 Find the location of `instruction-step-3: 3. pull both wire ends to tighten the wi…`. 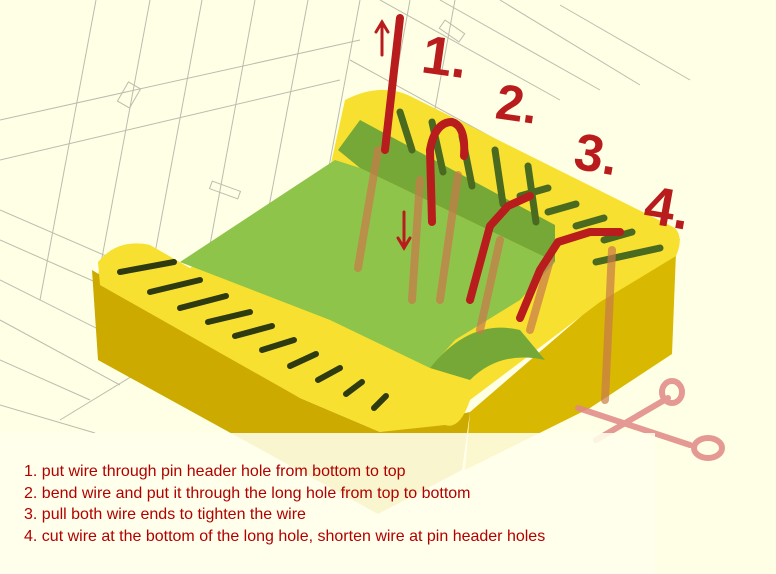

instruction-step-3: 3. pull both wire ends to tighten the wi… is located at coordinates (165, 514).